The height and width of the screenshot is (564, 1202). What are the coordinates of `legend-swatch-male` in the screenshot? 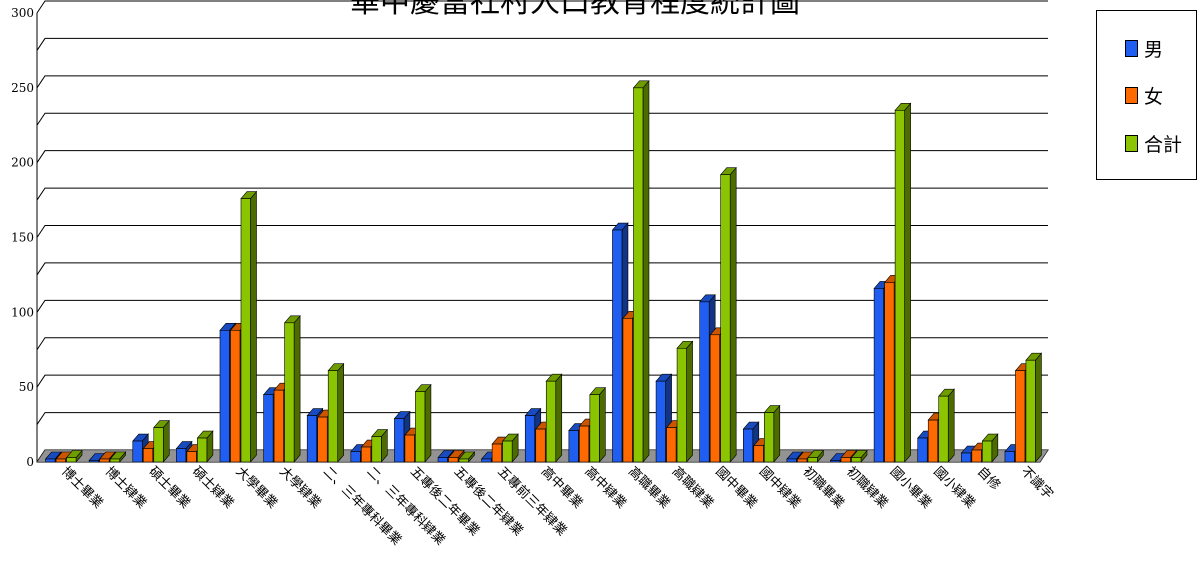 It's located at (1131, 48).